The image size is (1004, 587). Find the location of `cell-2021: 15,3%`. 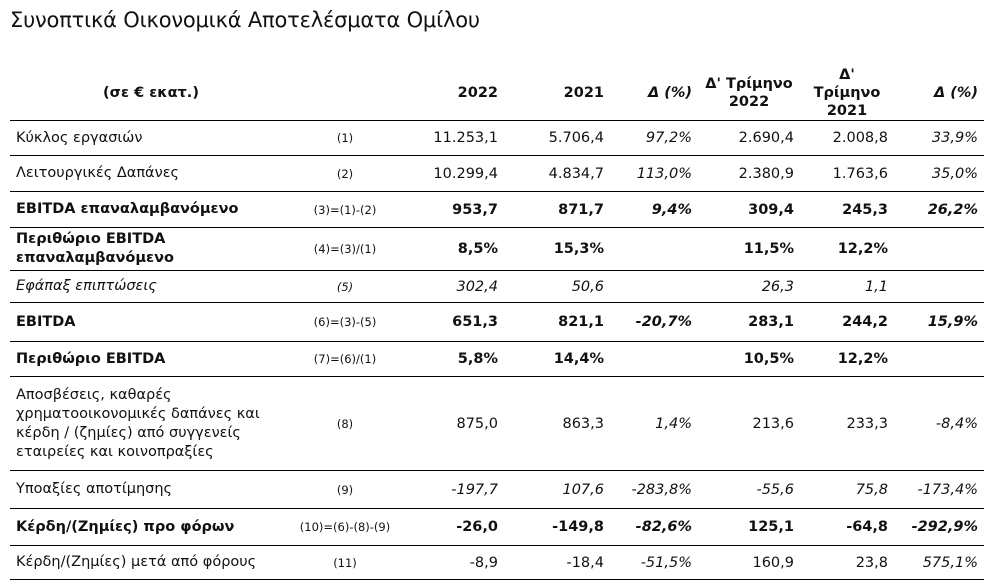

cell-2021: 15,3% is located at coordinates (578, 249).